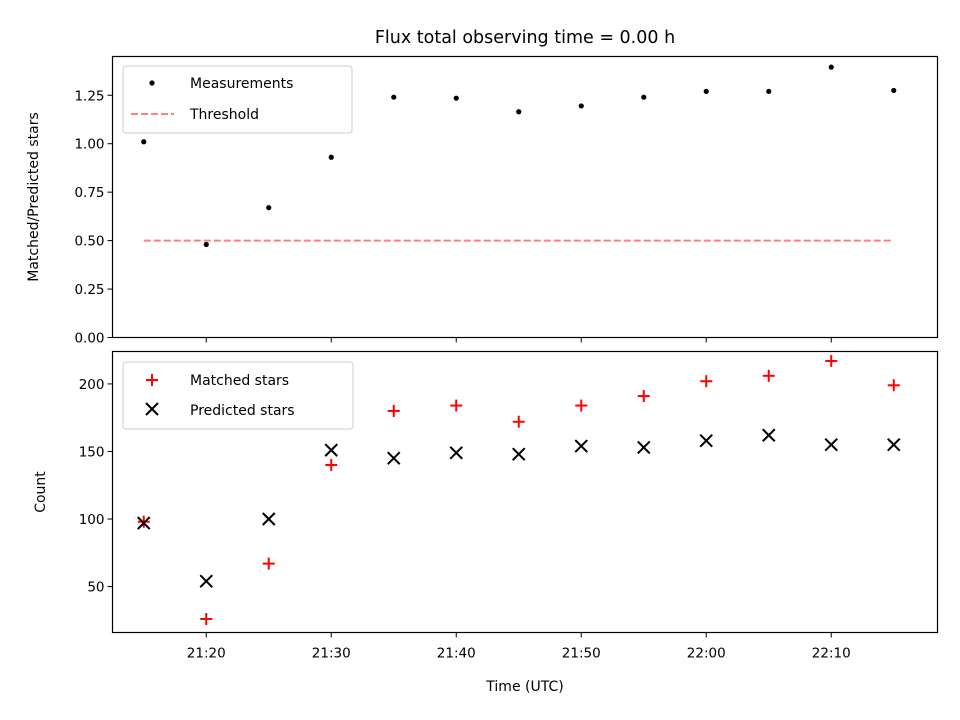 This screenshot has width=960, height=720. What do you see at coordinates (152, 83) in the screenshot?
I see `measurements-legend-marker` at bounding box center [152, 83].